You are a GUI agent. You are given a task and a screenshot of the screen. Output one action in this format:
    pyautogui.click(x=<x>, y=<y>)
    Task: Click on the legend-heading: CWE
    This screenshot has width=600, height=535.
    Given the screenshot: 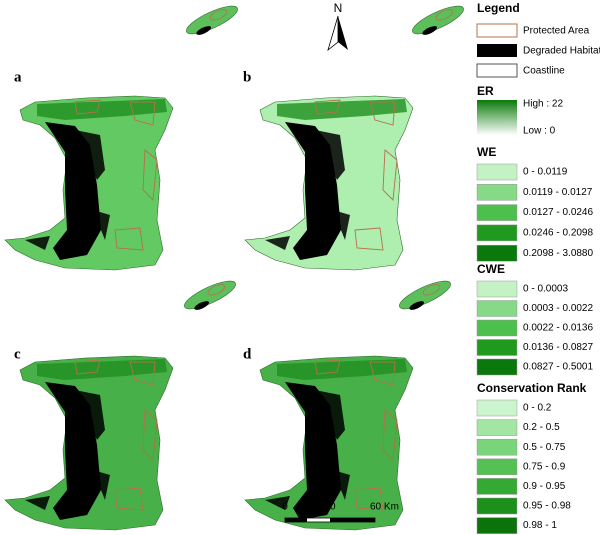 What is the action you would take?
    pyautogui.click(x=491, y=269)
    